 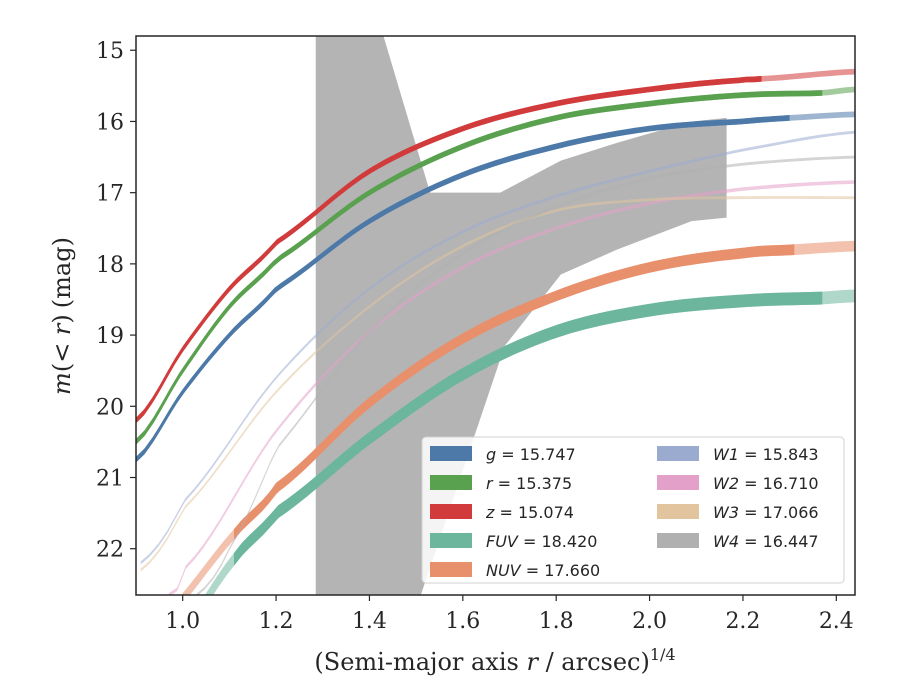 What do you see at coordinates (836, 621) in the screenshot?
I see `x-tick-label: 2.4` at bounding box center [836, 621].